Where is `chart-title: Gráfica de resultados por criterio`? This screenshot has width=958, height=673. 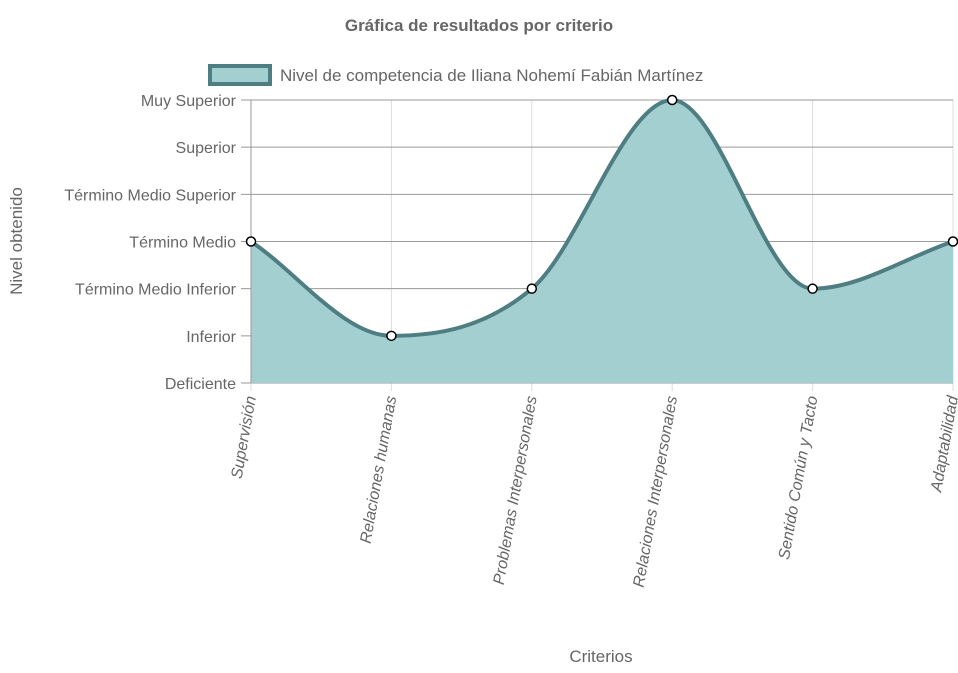
chart-title: Gráfica de resultados por criterio is located at coordinates (479, 25).